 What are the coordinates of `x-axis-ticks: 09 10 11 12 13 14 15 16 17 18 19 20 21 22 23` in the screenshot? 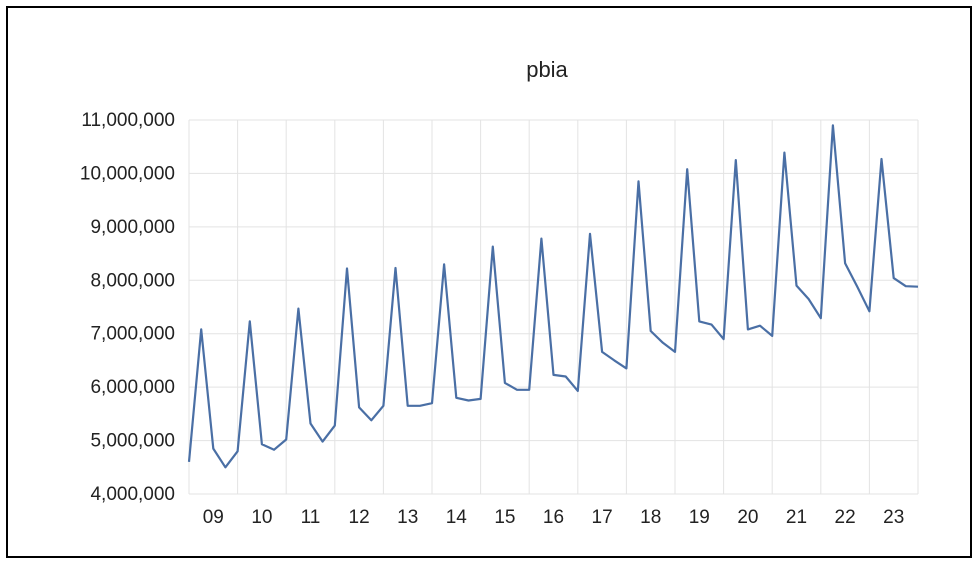 It's located at (554, 517).